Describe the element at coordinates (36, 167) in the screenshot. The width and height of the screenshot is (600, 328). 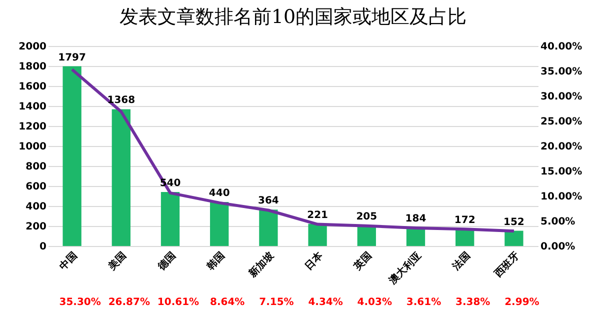
I see `y-tick-label: 800` at that location.